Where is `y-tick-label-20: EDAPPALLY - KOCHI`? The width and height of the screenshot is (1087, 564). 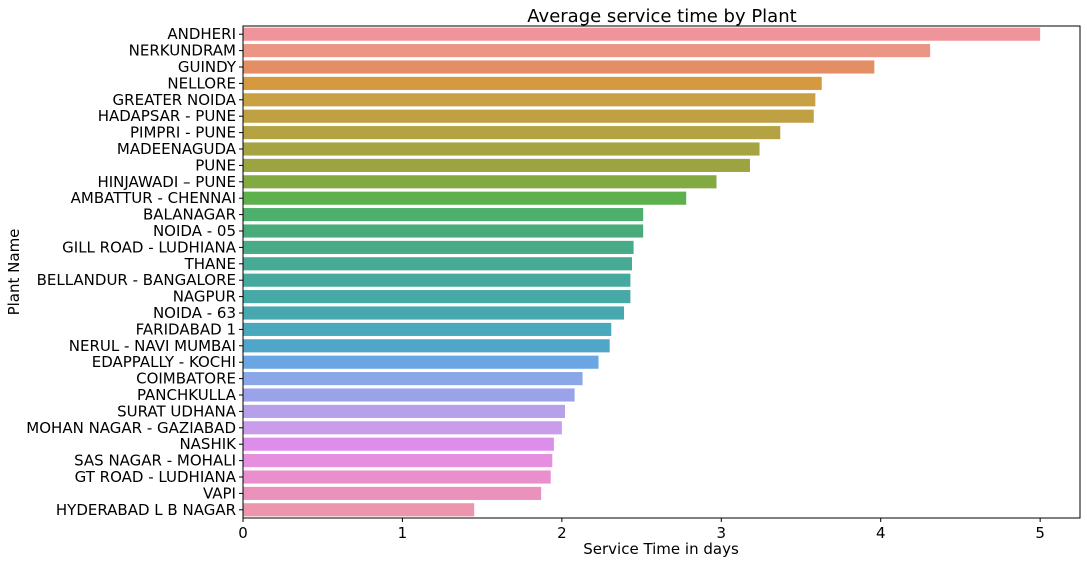
y-tick-label-20: EDAPPALLY - KOCHI is located at coordinates (164, 362).